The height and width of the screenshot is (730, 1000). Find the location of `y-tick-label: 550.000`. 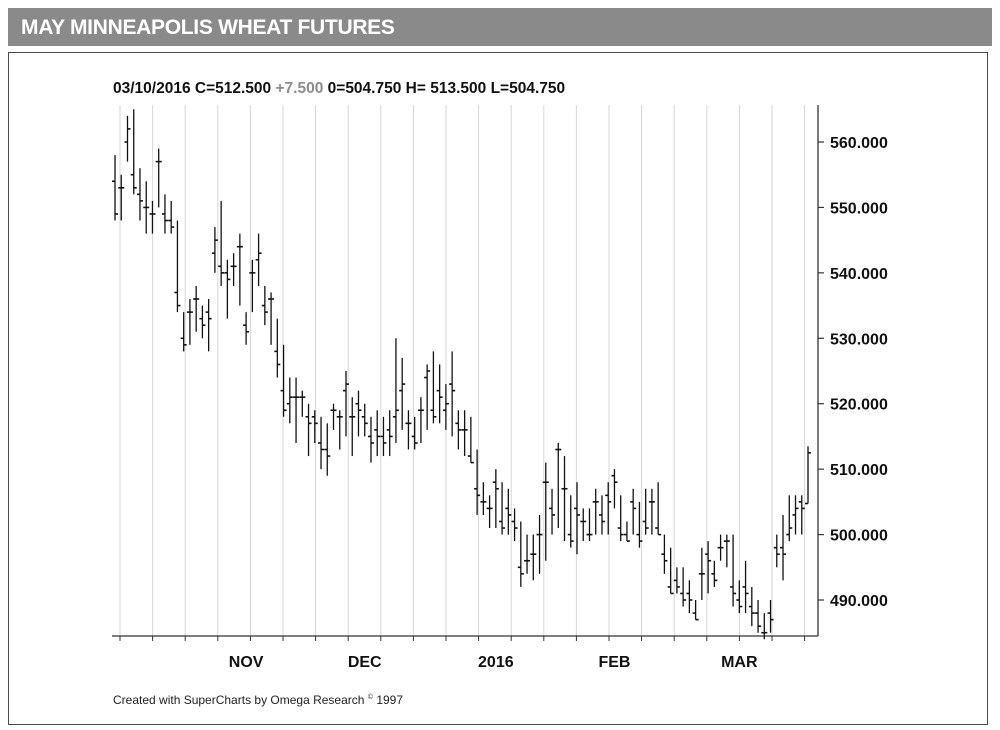

y-tick-label: 550.000 is located at coordinates (859, 208).